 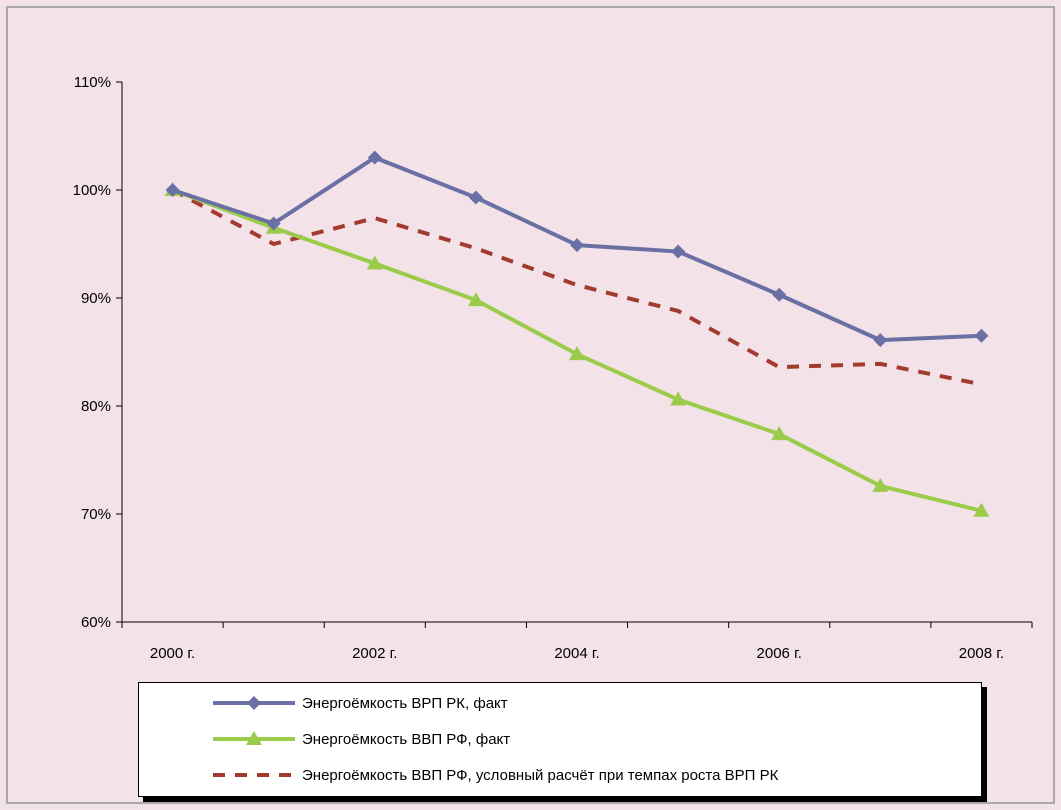 What do you see at coordinates (172, 653) in the screenshot?
I see `x-tick-label: 2000 г.` at bounding box center [172, 653].